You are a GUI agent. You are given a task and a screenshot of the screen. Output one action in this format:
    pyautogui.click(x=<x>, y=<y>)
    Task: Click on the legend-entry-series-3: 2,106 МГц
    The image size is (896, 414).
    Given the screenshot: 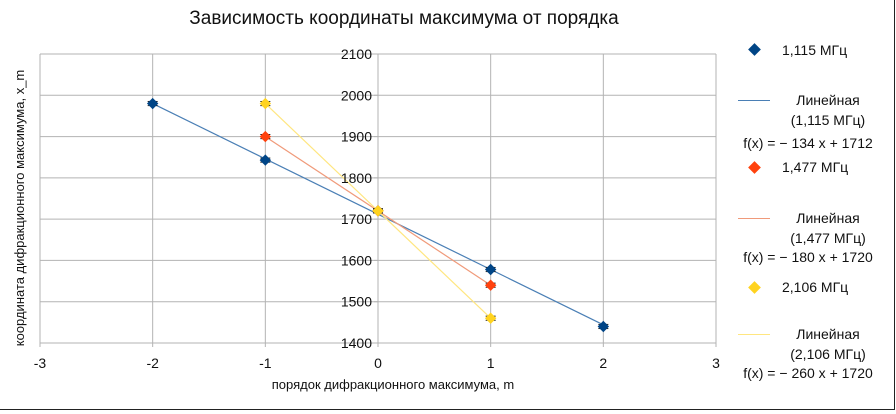 What is the action you would take?
    pyautogui.click(x=808, y=286)
    